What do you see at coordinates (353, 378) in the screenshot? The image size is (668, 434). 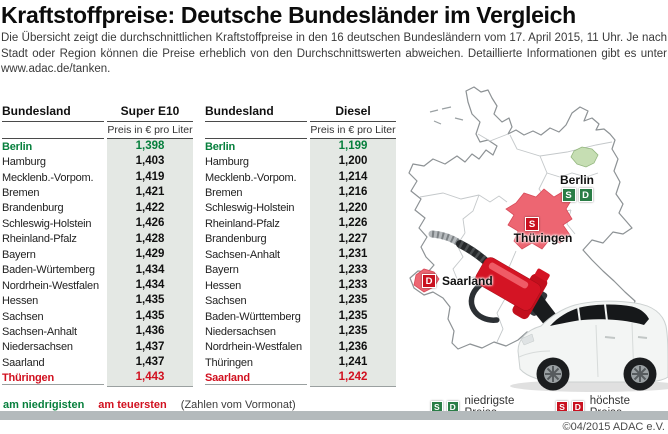 I see `price-value: 1,242` at bounding box center [353, 378].